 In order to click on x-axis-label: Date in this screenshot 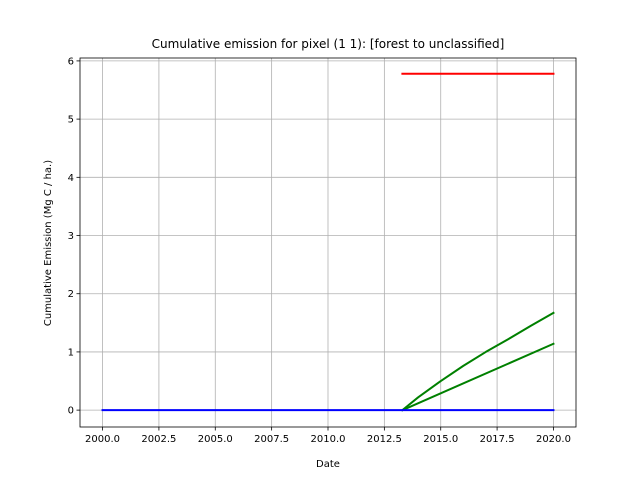, I will do `click(328, 464)`.